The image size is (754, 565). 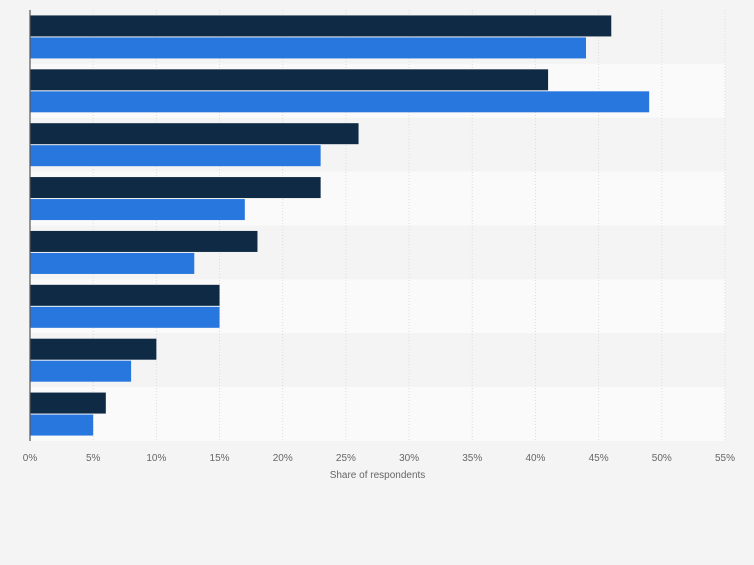 What do you see at coordinates (346, 458) in the screenshot?
I see `x-tick-label: 25%` at bounding box center [346, 458].